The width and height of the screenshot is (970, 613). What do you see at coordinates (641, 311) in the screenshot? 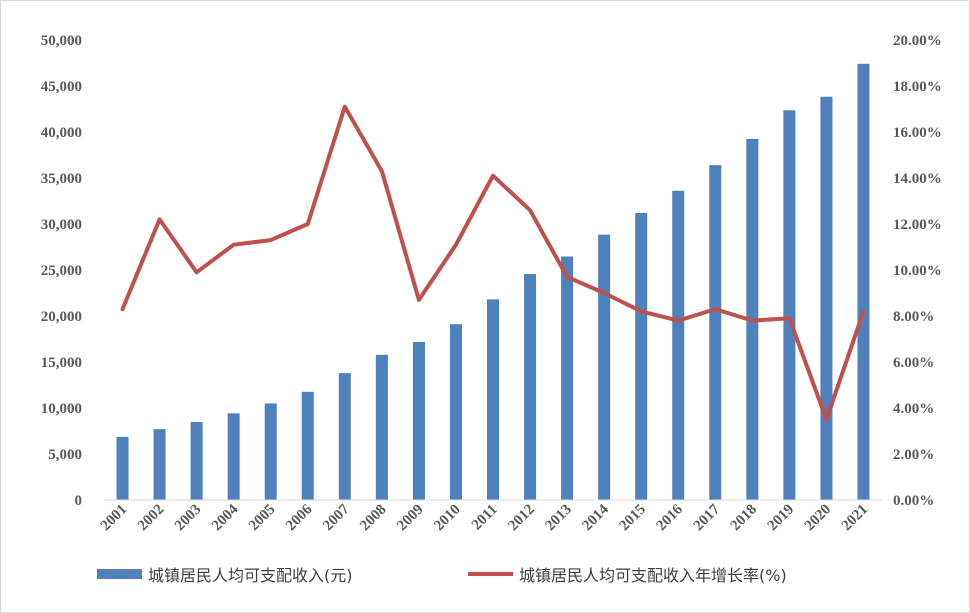
I see `line-point-2015` at bounding box center [641, 311].